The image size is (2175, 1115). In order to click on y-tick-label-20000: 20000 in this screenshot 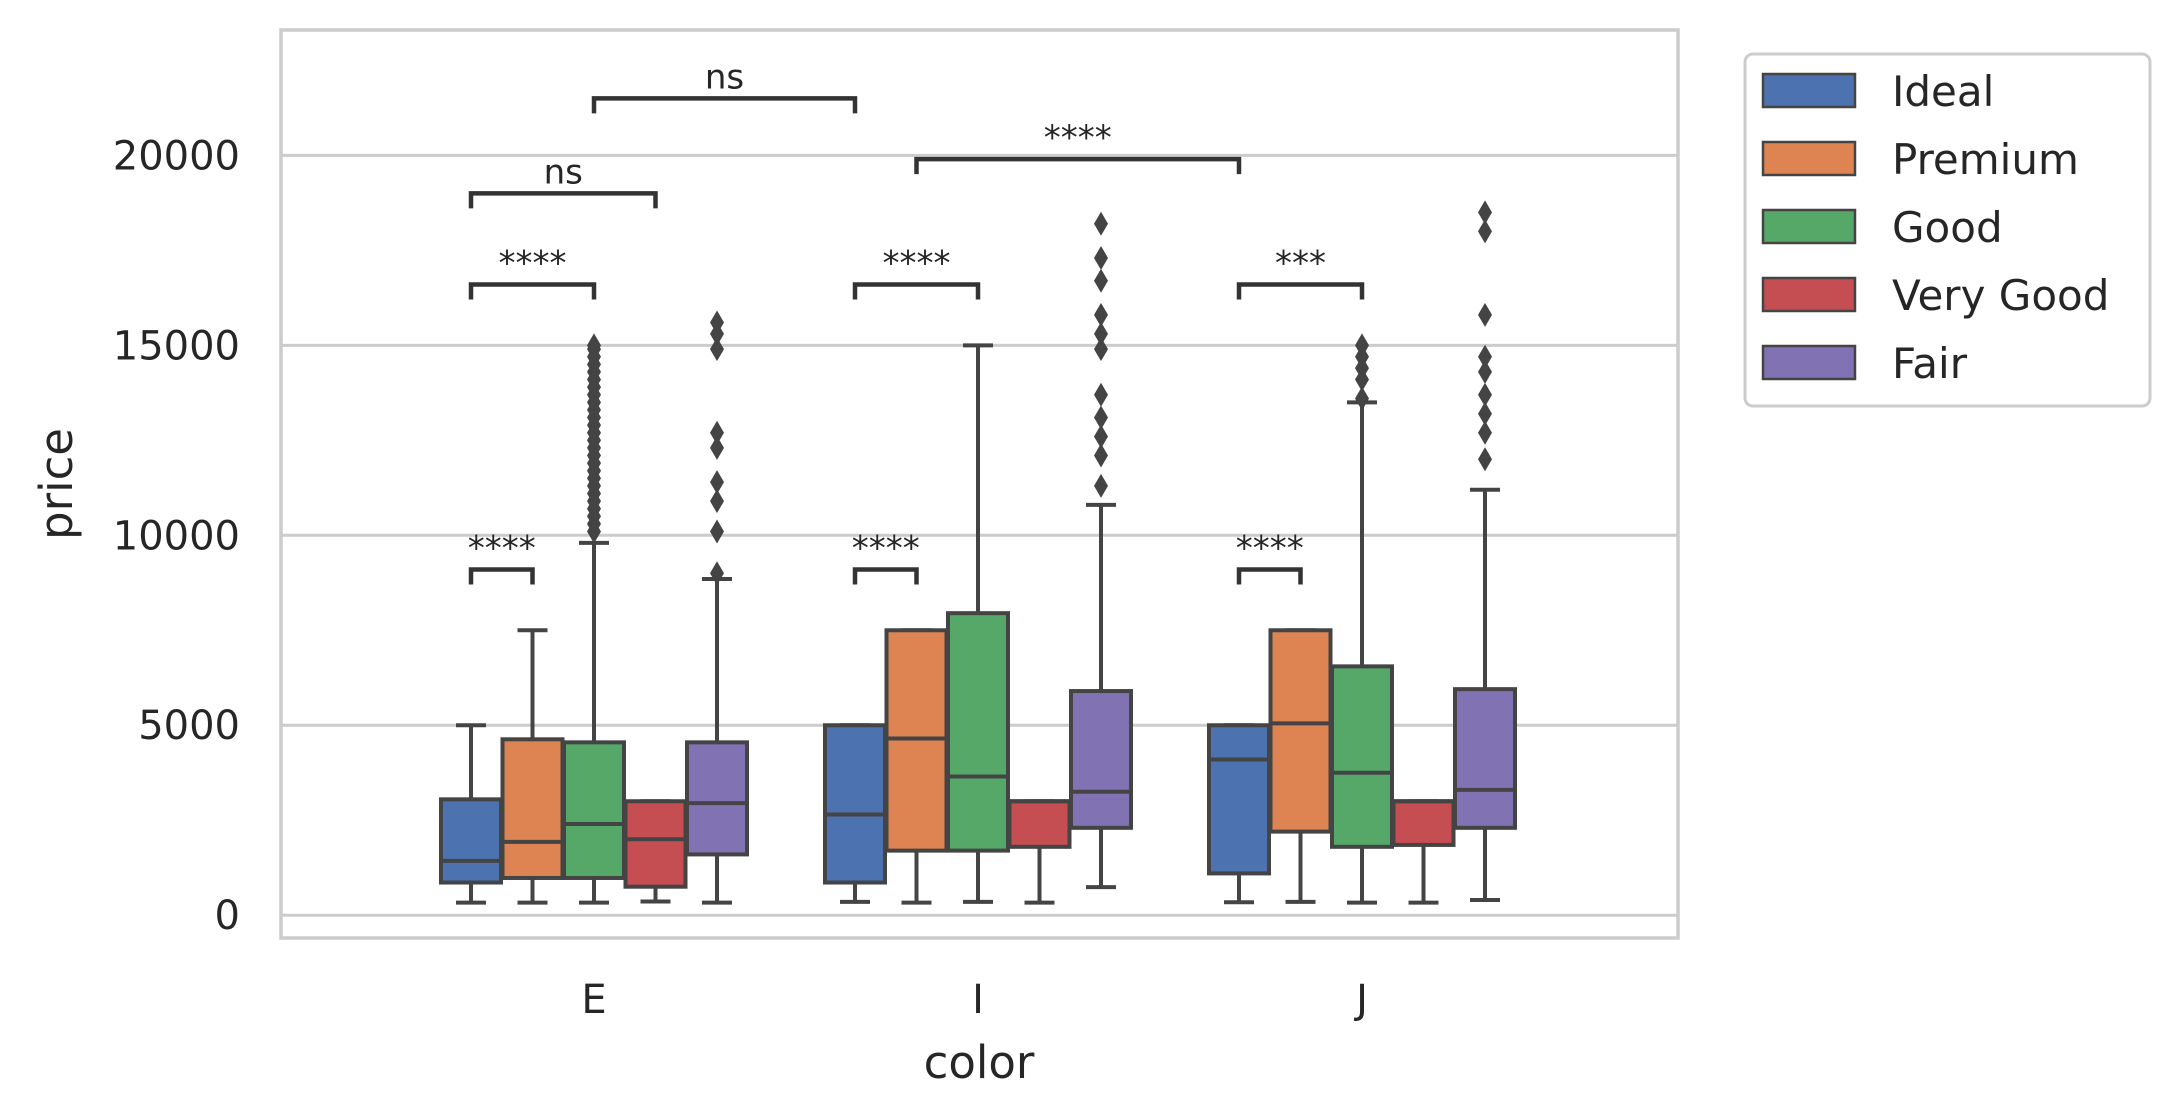, I will do `click(176, 156)`.